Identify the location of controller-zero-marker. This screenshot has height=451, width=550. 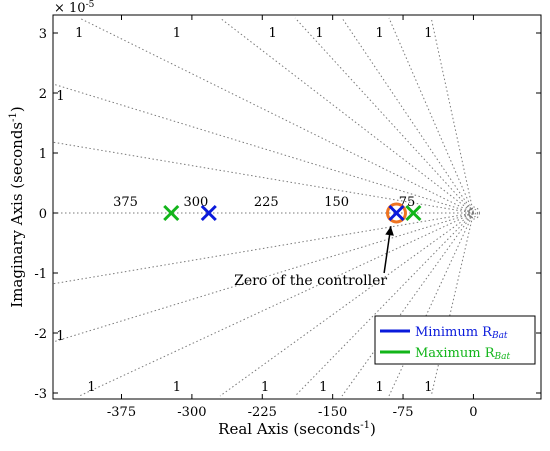
(396, 213).